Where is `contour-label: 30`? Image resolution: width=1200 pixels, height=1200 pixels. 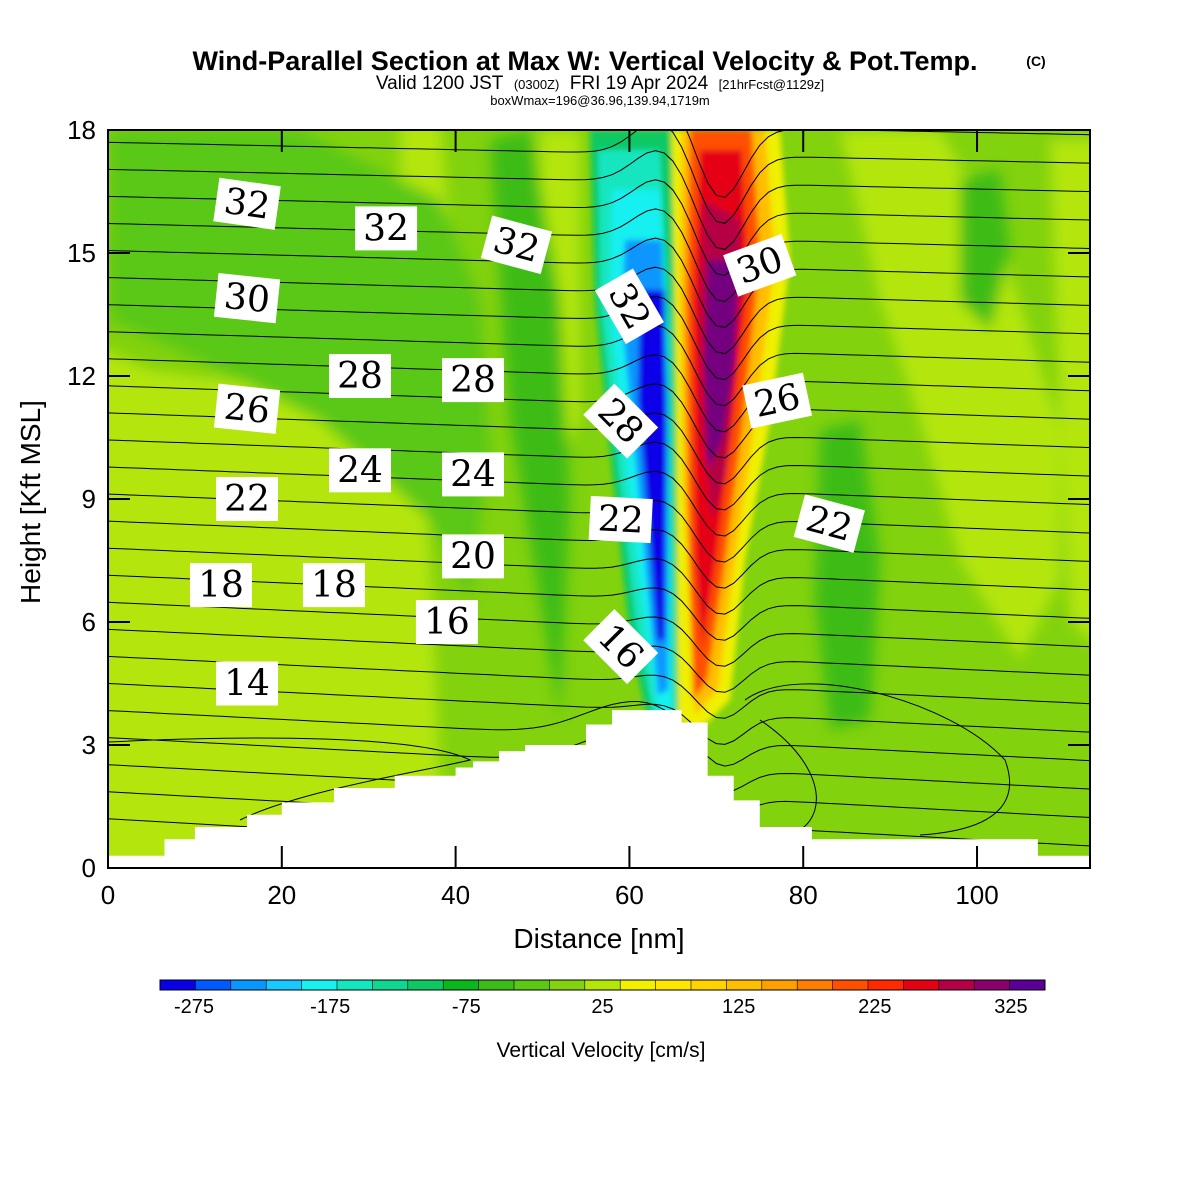
contour-label: 30 is located at coordinates (247, 298).